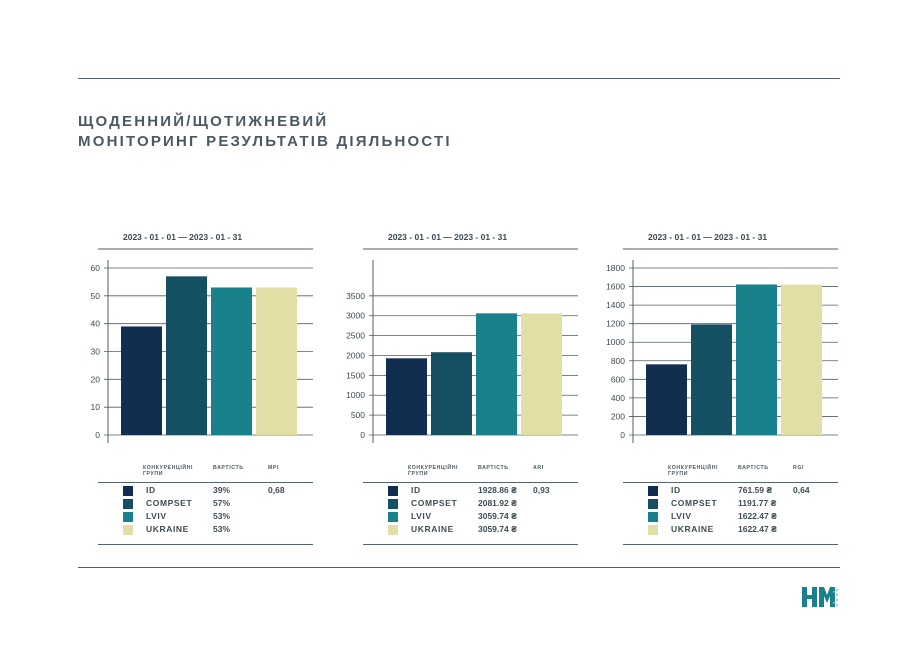 This screenshot has height=645, width=913. What do you see at coordinates (459, 567) in the screenshot?
I see `bottom-rule` at bounding box center [459, 567].